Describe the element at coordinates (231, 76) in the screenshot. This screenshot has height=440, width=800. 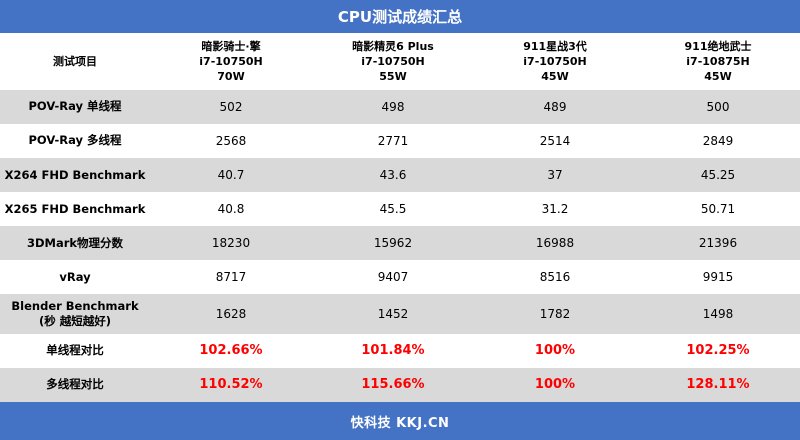
I see `power-limit: 70W` at that location.